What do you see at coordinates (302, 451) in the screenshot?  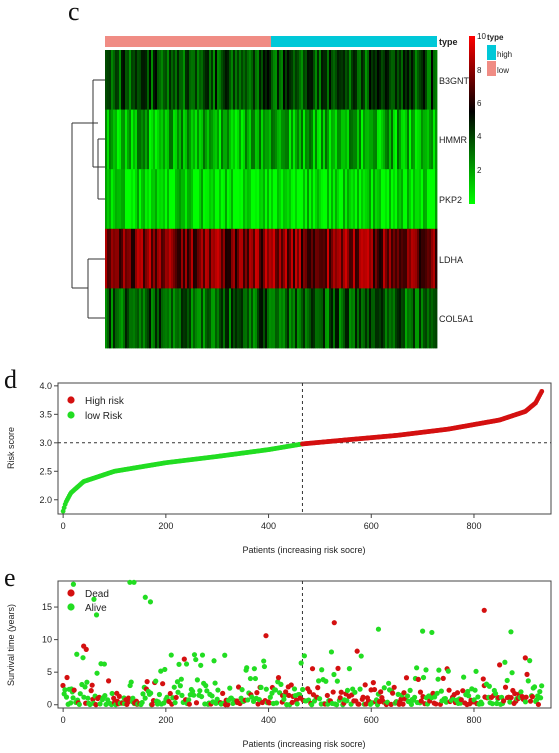 I see `risk-plot-points` at bounding box center [302, 451].